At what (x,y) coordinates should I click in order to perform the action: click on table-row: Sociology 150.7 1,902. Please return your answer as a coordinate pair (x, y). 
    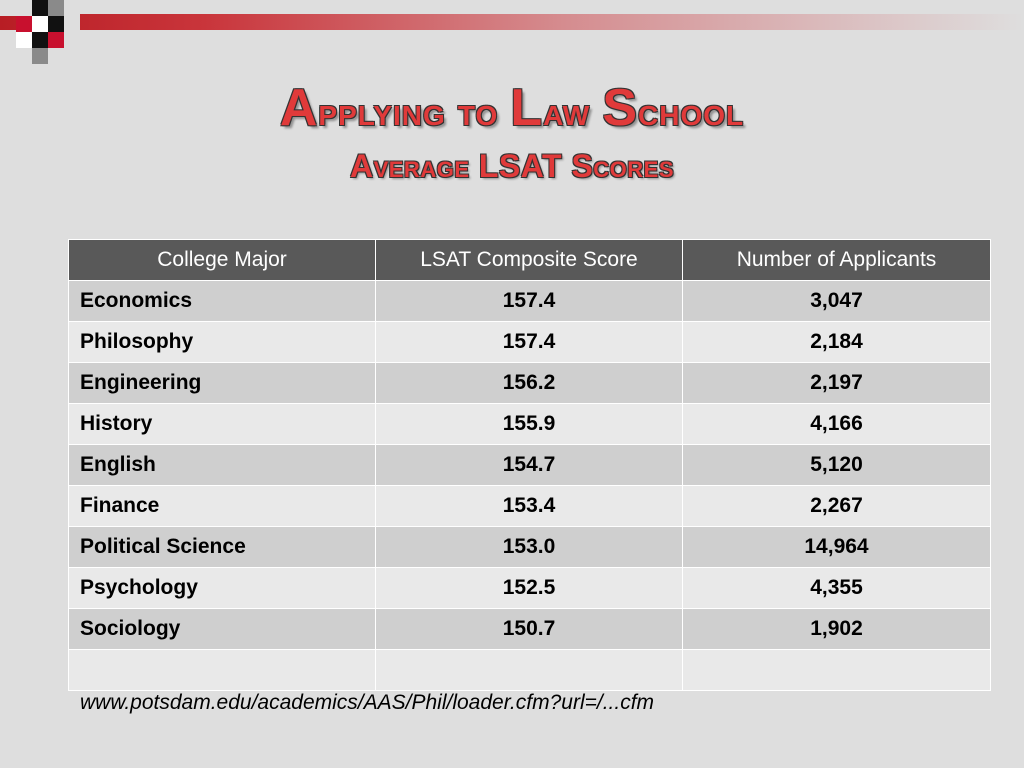
    Looking at the image, I should click on (529, 629).